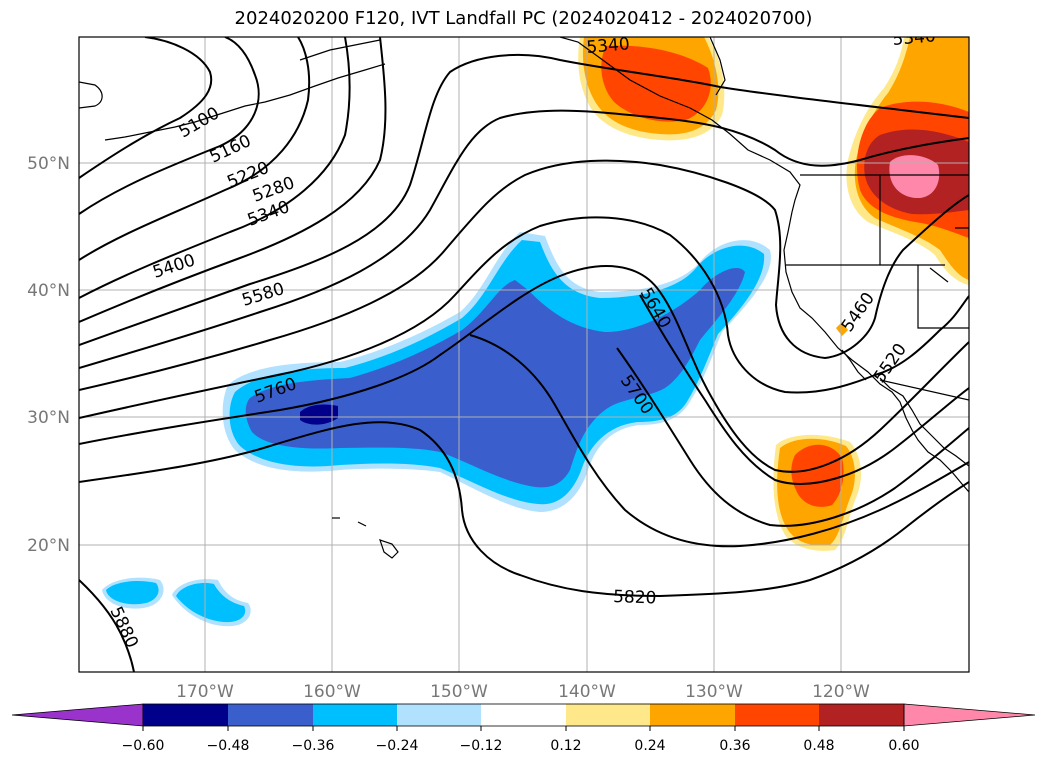  I want to click on colorbar-tick-label: −0.60, so click(143, 746).